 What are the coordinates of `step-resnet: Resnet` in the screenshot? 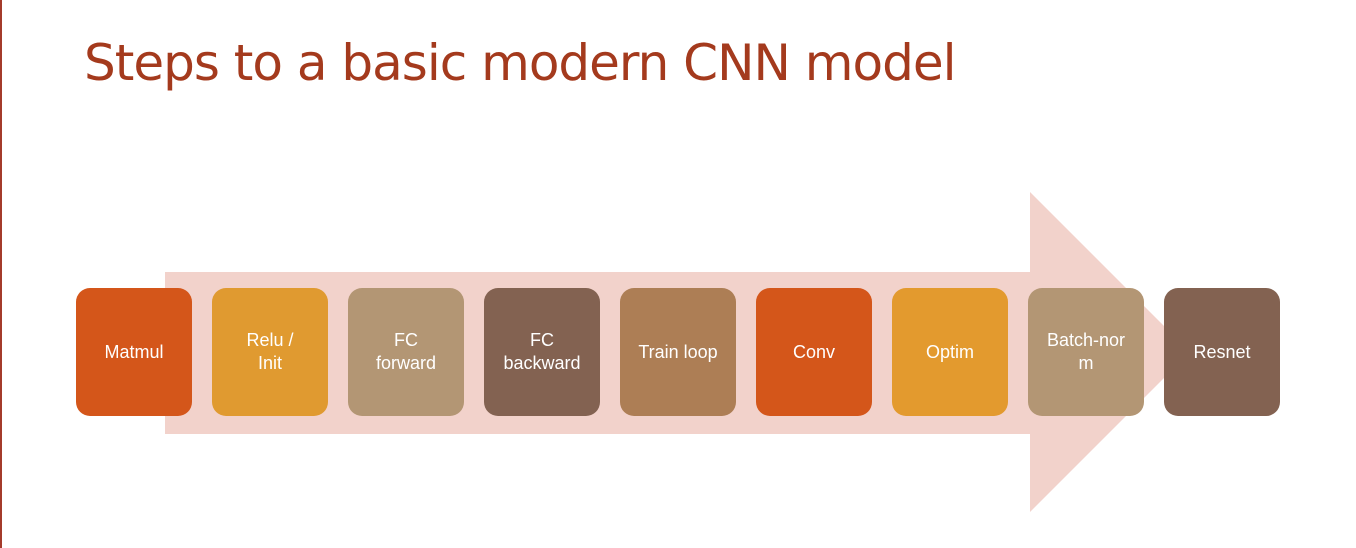 It's located at (1222, 352).